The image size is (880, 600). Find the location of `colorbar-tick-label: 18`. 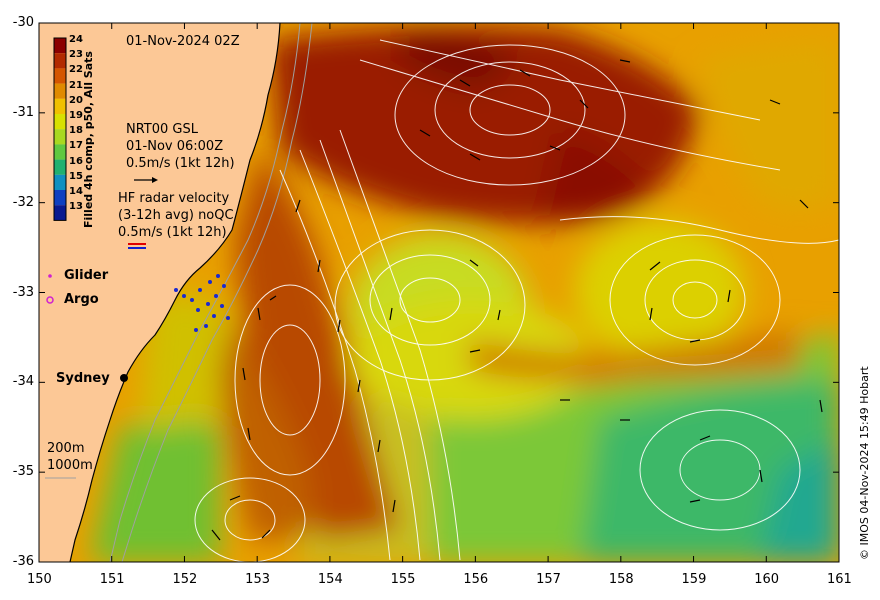

colorbar-tick-label: 18 is located at coordinates (76, 131).